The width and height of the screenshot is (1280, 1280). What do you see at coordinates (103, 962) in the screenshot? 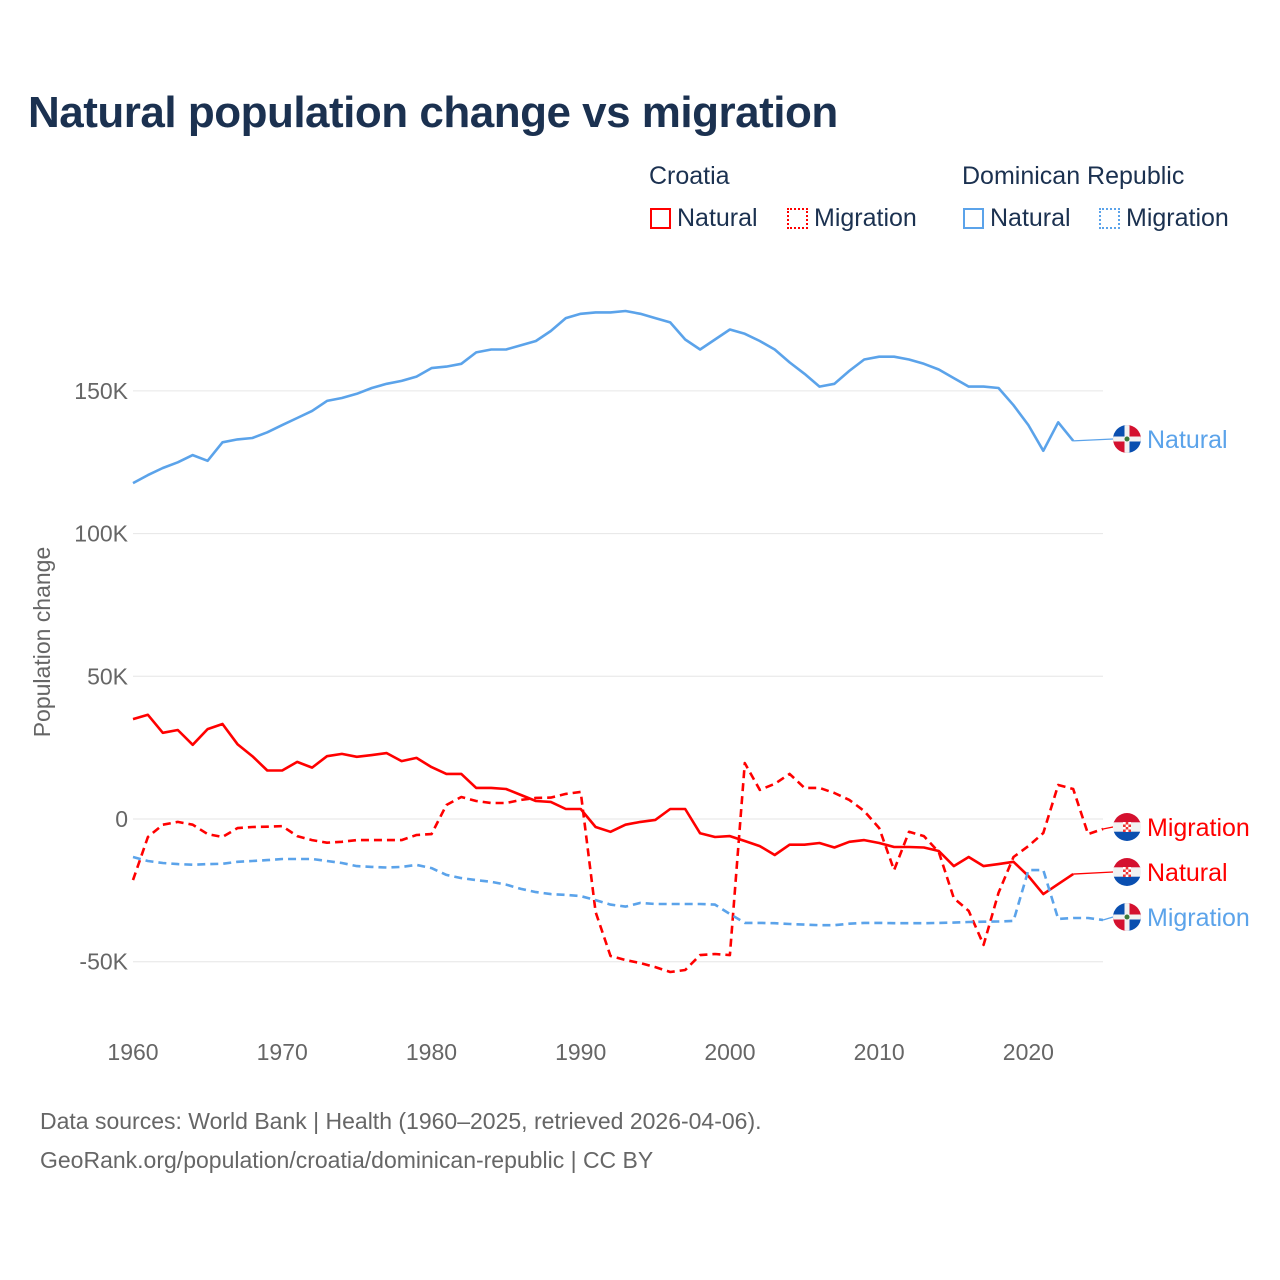
I see `y-tick-label: -50K` at bounding box center [103, 962].